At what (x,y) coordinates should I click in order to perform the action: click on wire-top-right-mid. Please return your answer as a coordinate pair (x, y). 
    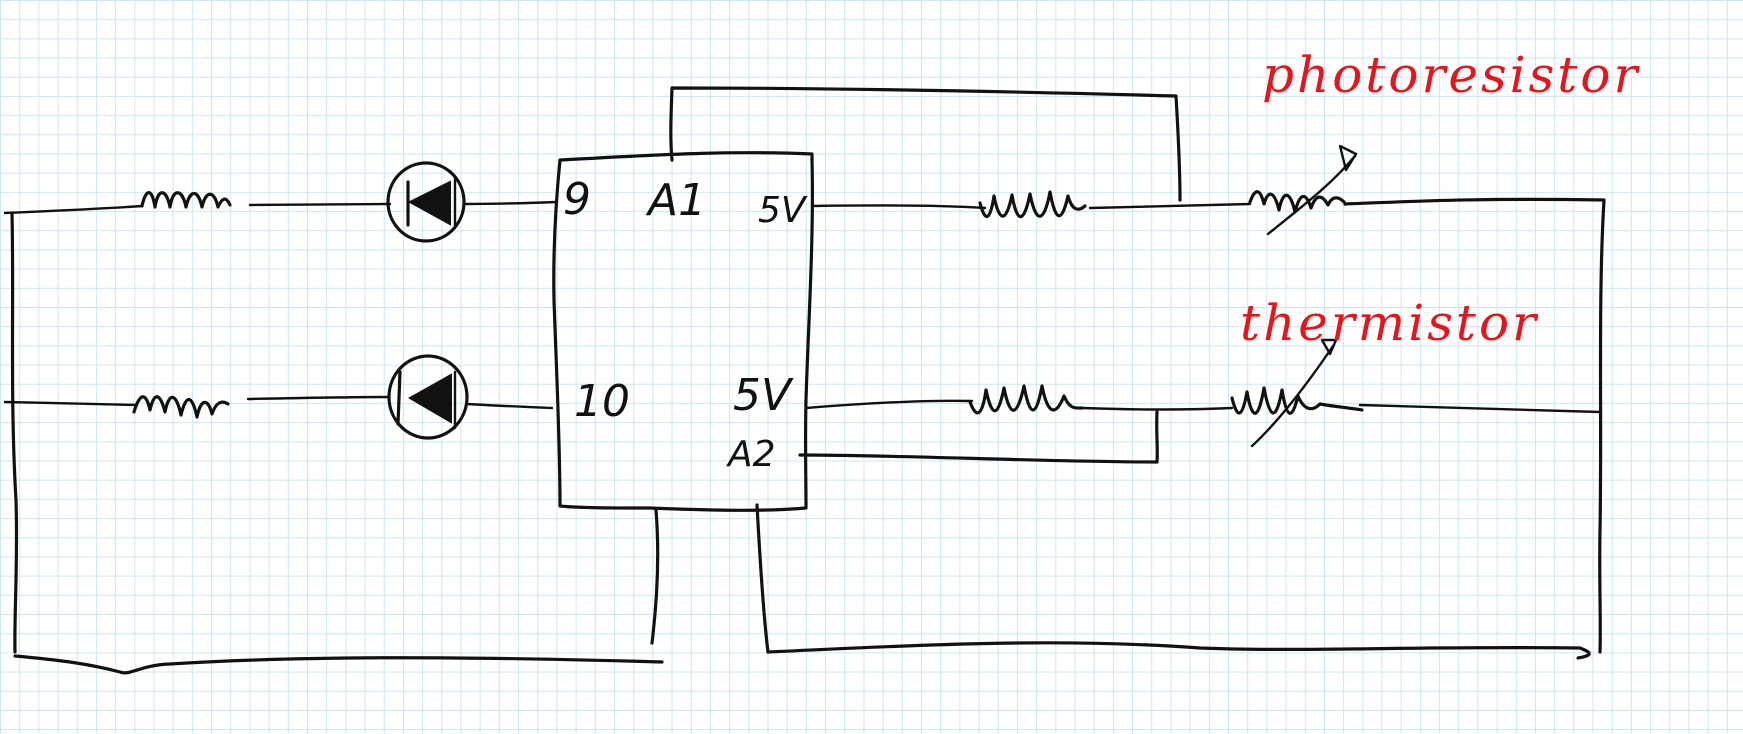
    Looking at the image, I should click on (1170, 206).